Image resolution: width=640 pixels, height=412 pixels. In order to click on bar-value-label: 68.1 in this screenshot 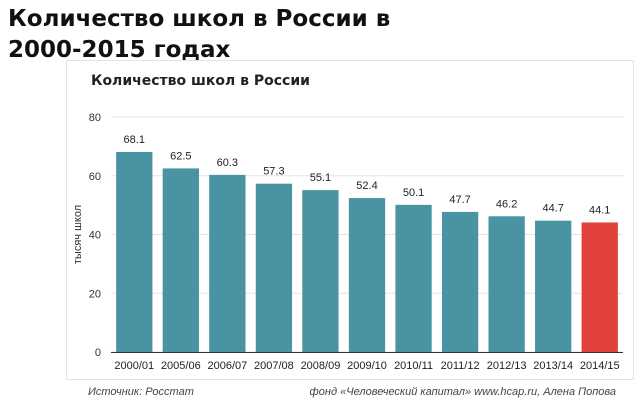, I will do `click(134, 140)`.